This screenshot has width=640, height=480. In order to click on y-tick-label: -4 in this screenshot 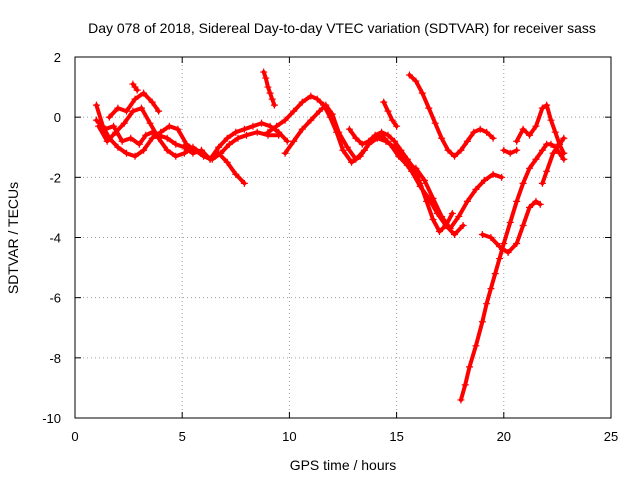, I will do `click(55, 238)`.